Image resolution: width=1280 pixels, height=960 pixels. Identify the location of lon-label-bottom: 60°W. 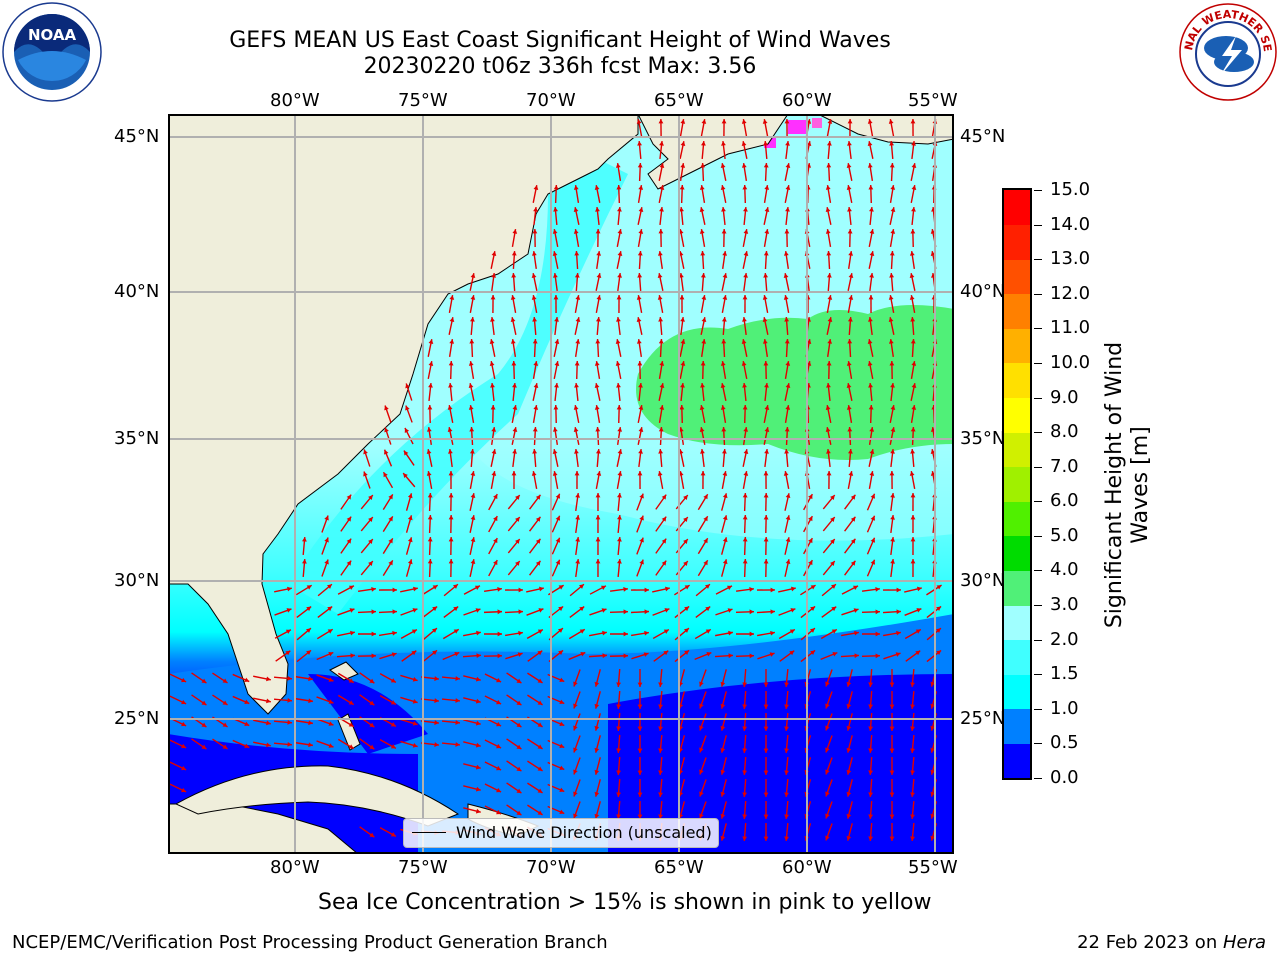
(807, 867).